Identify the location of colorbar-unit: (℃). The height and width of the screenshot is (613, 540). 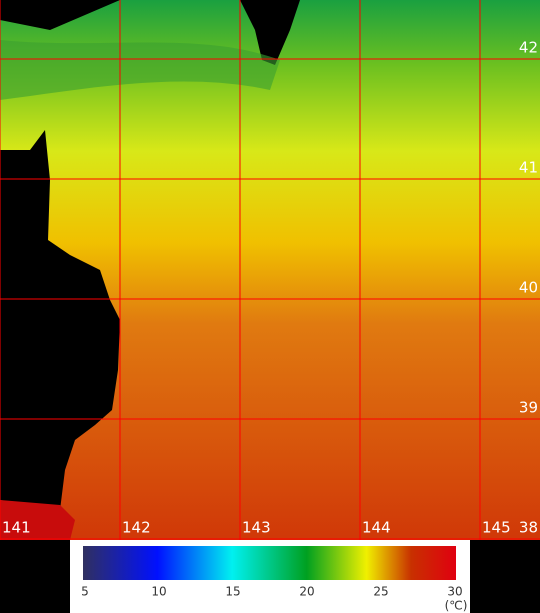
(456, 606).